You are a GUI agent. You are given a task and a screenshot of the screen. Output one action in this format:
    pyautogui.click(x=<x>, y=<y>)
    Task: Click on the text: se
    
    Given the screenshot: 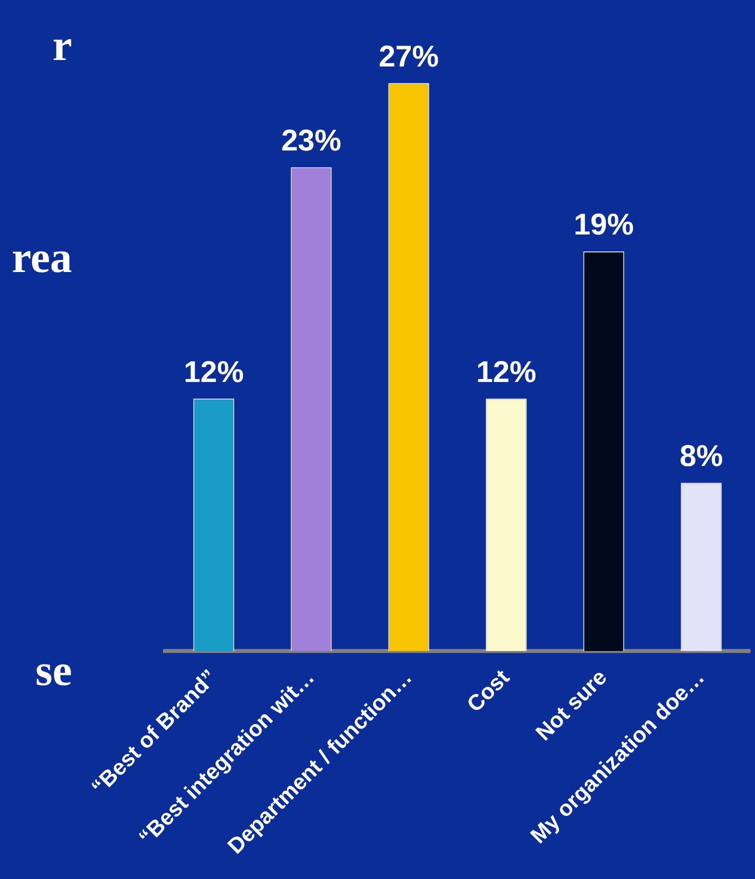 What is the action you would take?
    pyautogui.click(x=53, y=670)
    